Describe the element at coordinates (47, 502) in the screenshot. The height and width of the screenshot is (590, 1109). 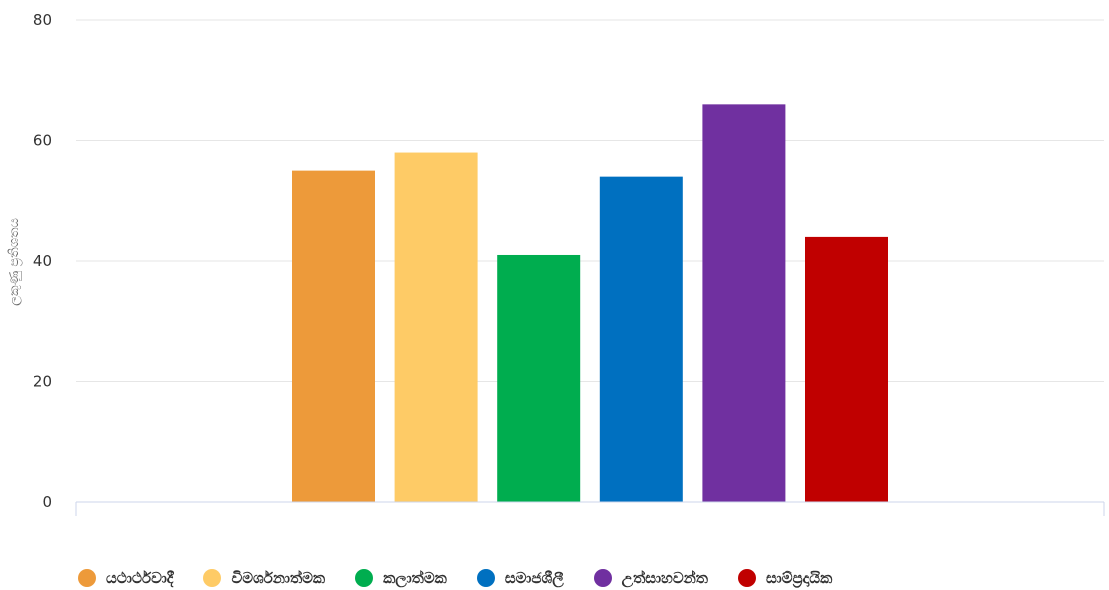
I see `y-tick-label: 0` at that location.